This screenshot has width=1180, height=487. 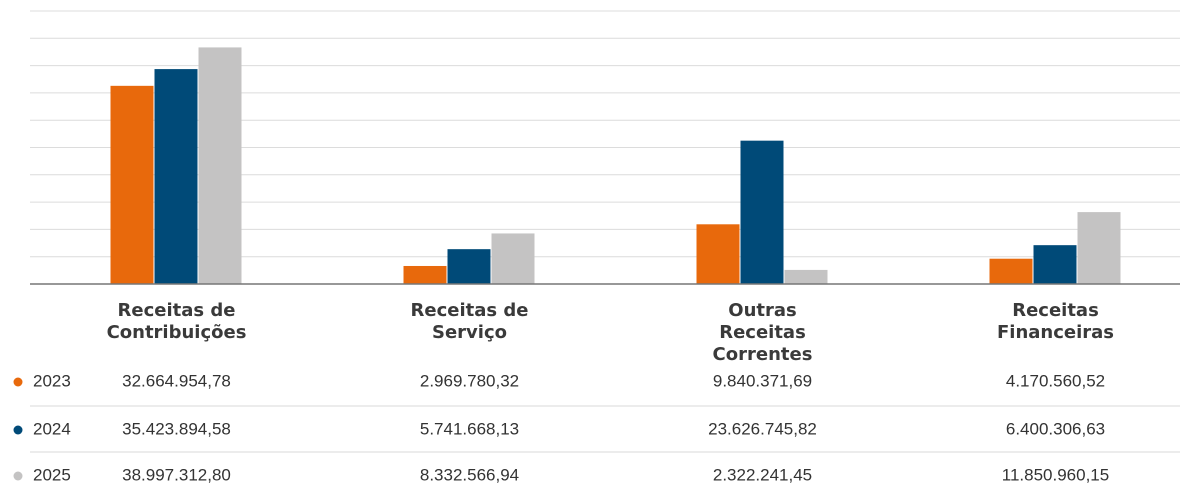 I want to click on value-label: 23.626.745,82, so click(x=762, y=428).